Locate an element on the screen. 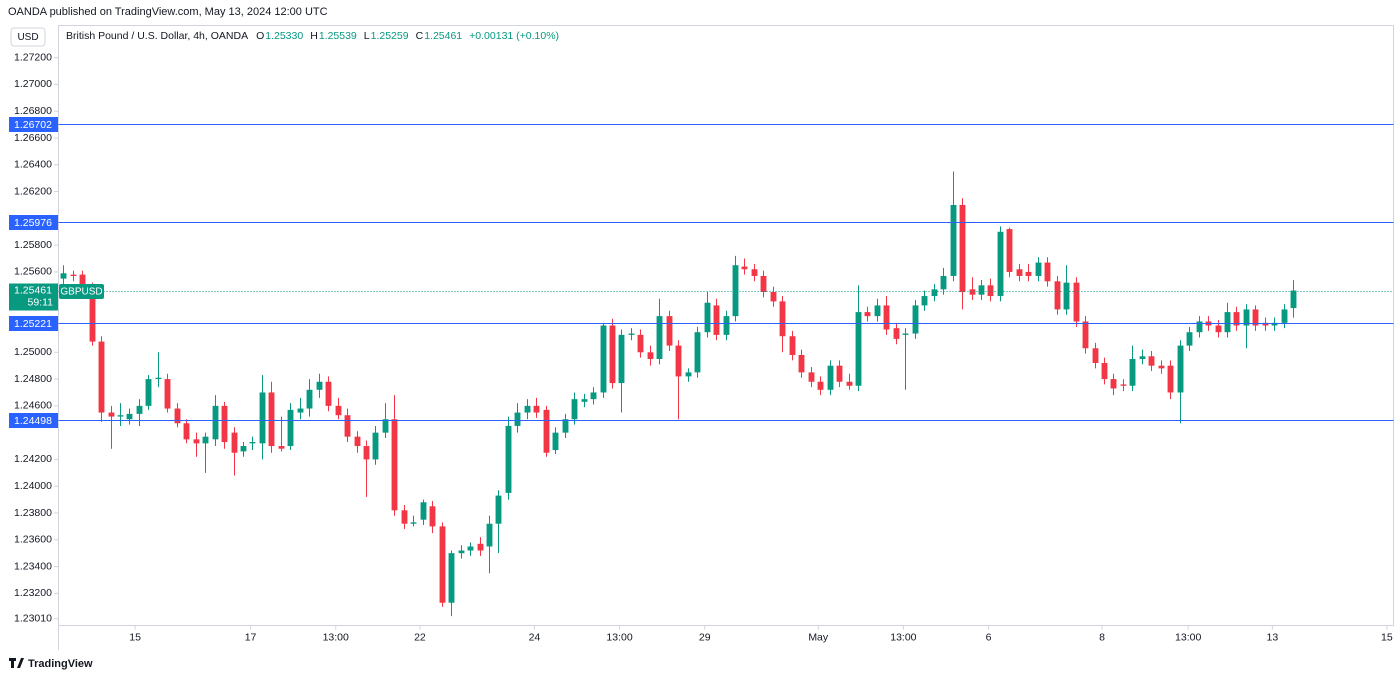 The width and height of the screenshot is (1400, 679). level-label: 1.24498 is located at coordinates (33, 421).